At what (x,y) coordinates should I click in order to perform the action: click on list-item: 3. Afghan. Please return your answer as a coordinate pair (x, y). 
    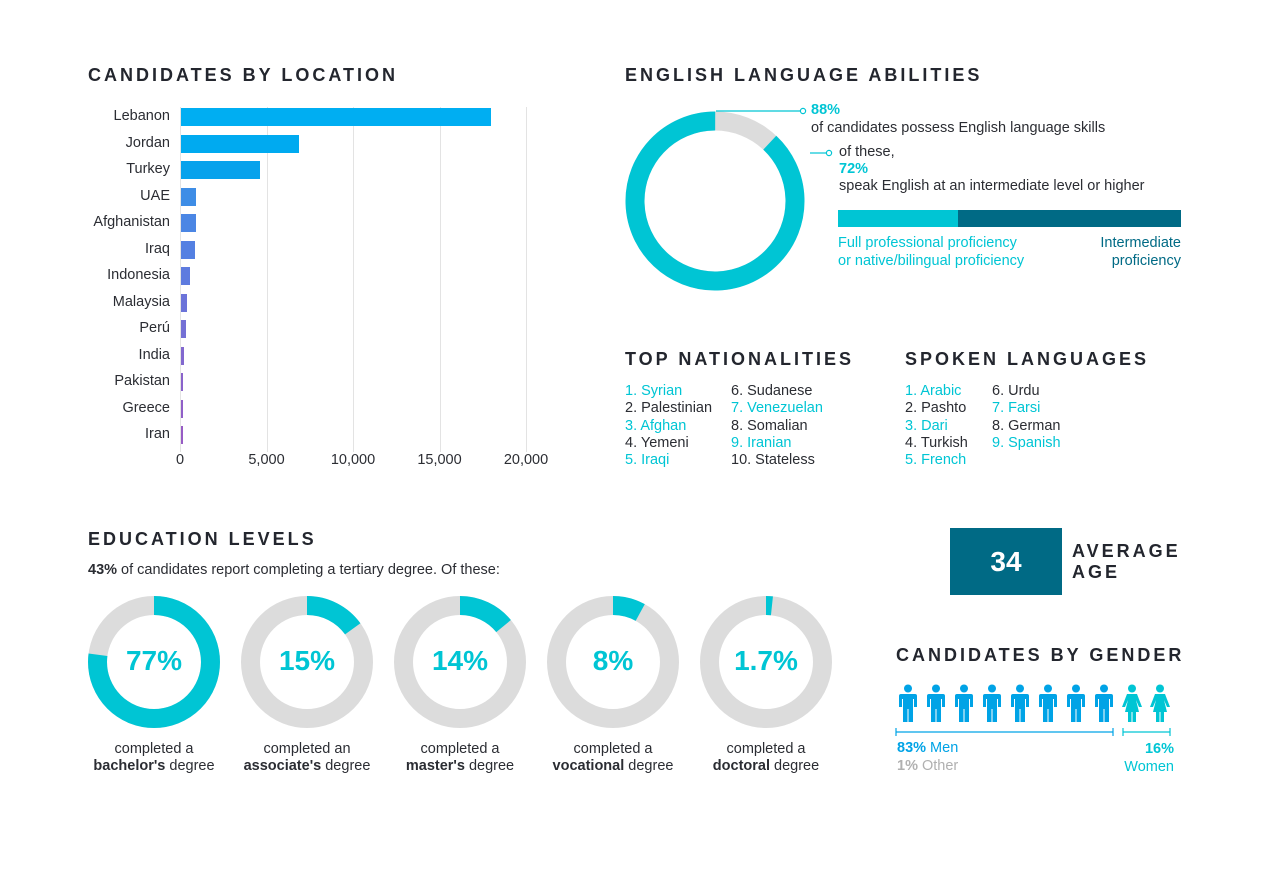
    Looking at the image, I should click on (656, 425).